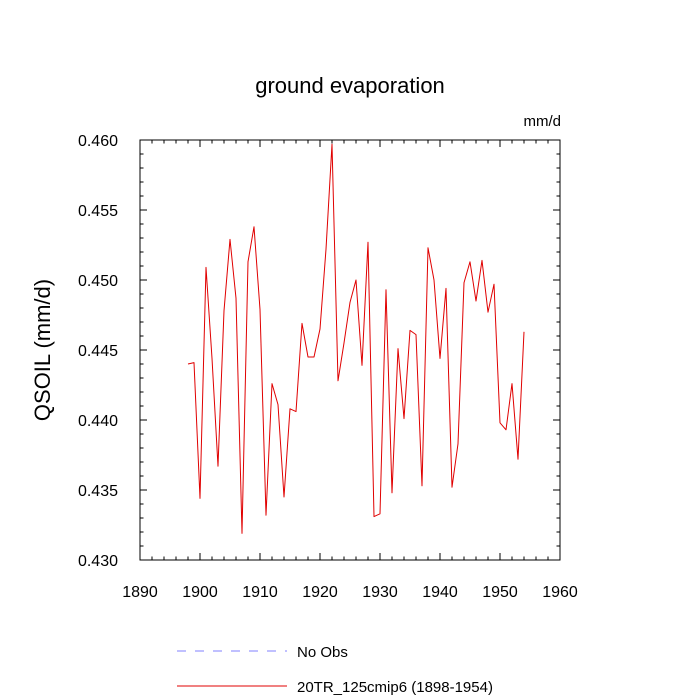 The width and height of the screenshot is (700, 700). What do you see at coordinates (395, 687) in the screenshot?
I see `legend-label-model: 20TR_125cmip6 (1898-1954)` at bounding box center [395, 687].